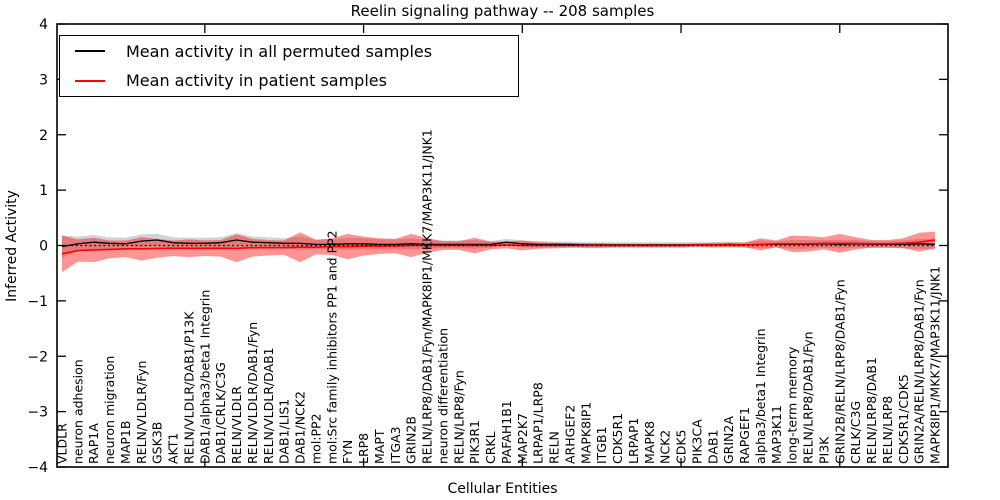  What do you see at coordinates (712, 447) in the screenshot?
I see `x-category-label: DAB1` at bounding box center [712, 447].